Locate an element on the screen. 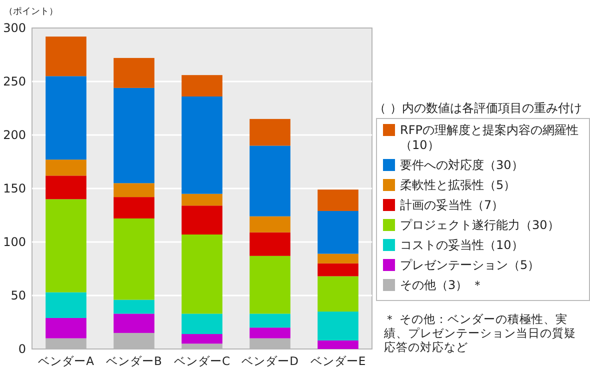 This screenshot has width=590, height=380. legend-label: その他（3） ＊ is located at coordinates (442, 285).